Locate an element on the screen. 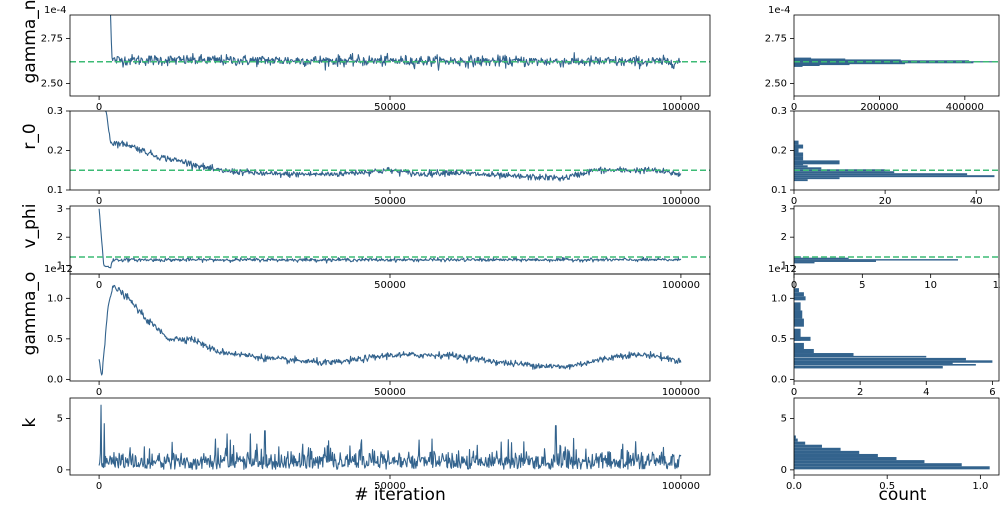  histogram-panel-2-xtick-label-1: 5 is located at coordinates (862, 285).